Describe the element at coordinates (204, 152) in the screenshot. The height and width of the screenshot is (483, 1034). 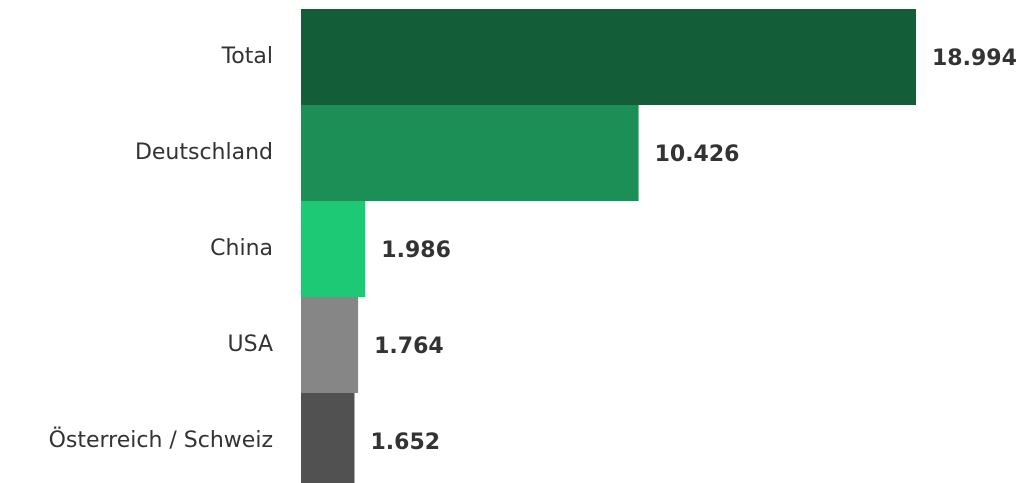
I see `category-label: Deutschland` at that location.